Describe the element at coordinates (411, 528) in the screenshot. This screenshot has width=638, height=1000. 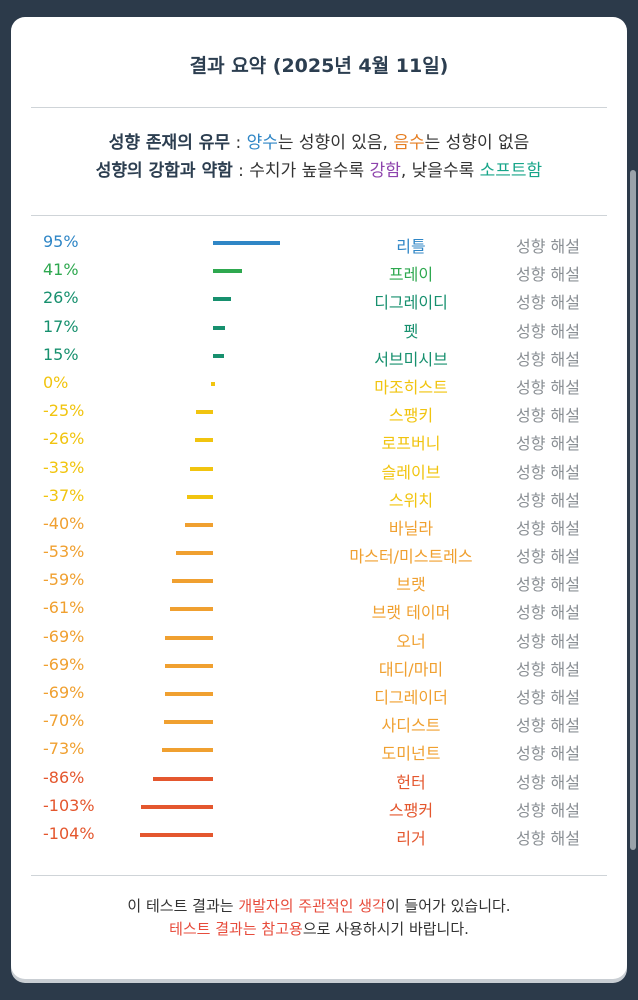
I see `result-type-name: 바닐라` at that location.